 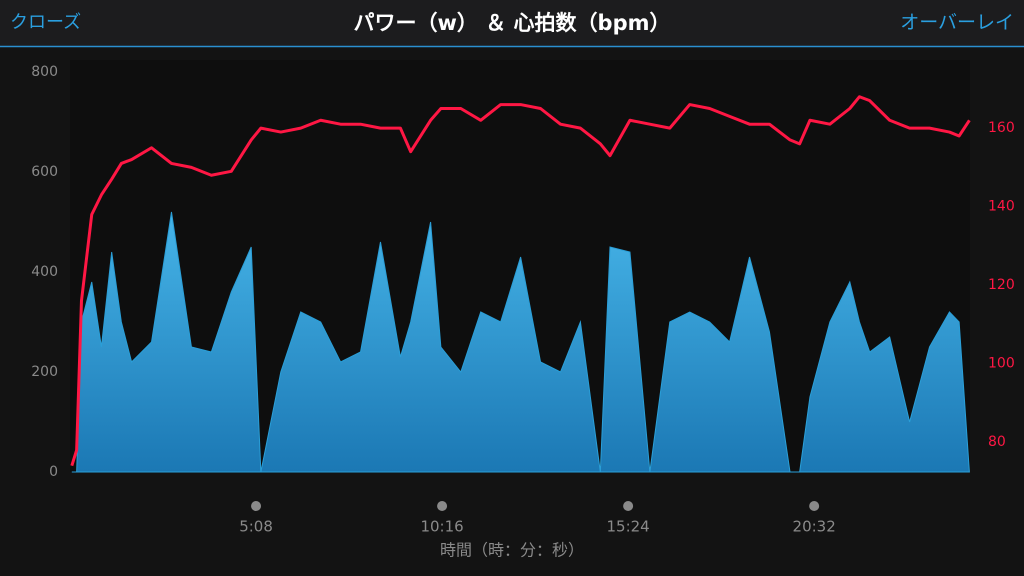 What do you see at coordinates (997, 442) in the screenshot?
I see `y2-tick-label: 80` at bounding box center [997, 442].